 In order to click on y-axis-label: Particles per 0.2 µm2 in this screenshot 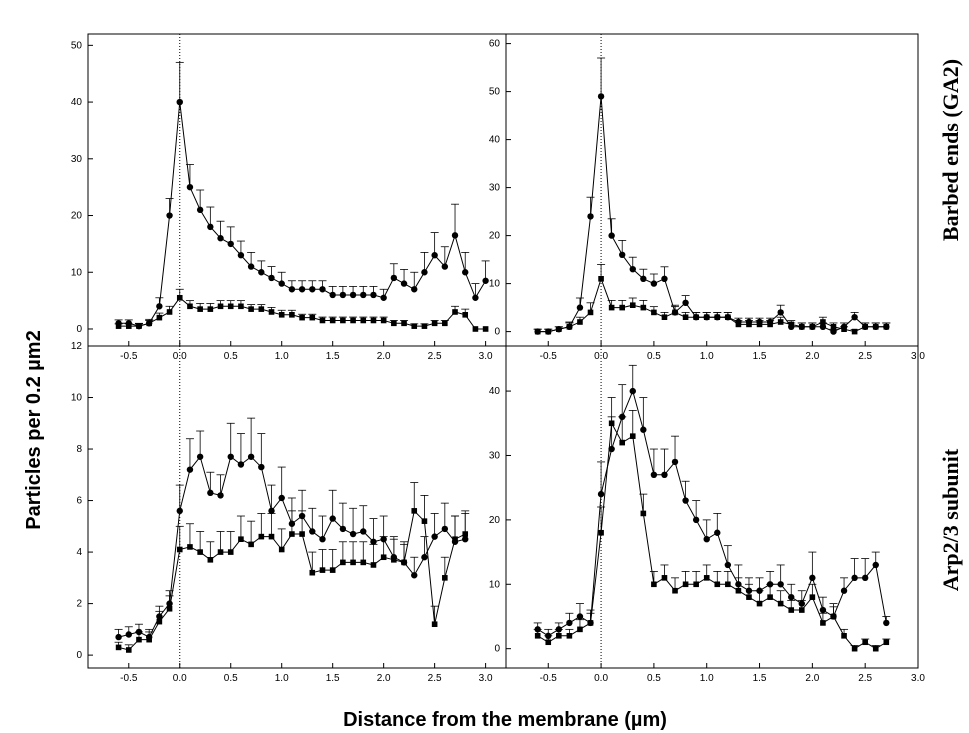, I will do `click(34, 429)`.